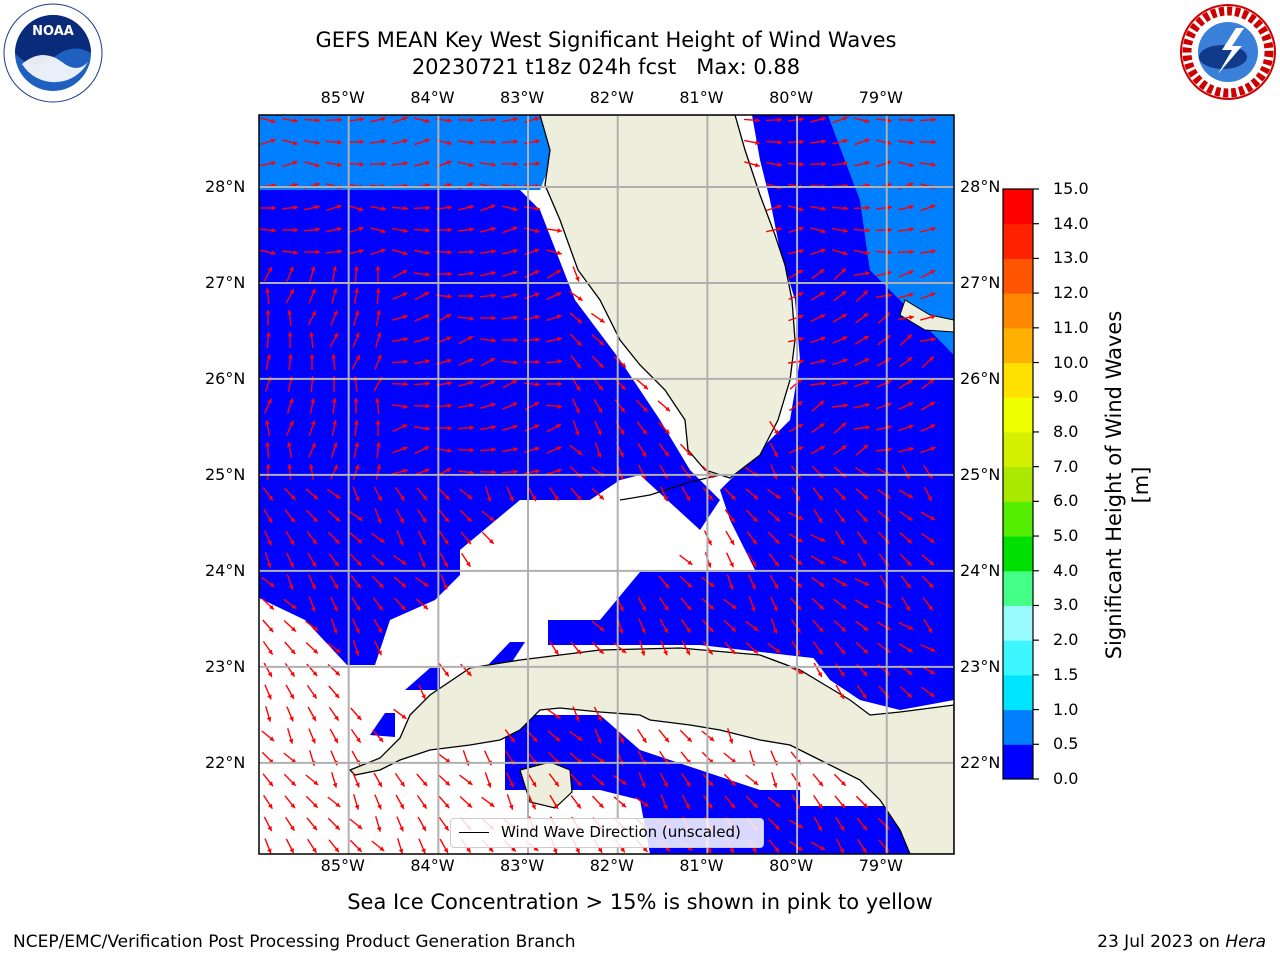  What do you see at coordinates (1071, 188) in the screenshot?
I see `colorbar-tick-label: 15.0` at bounding box center [1071, 188].